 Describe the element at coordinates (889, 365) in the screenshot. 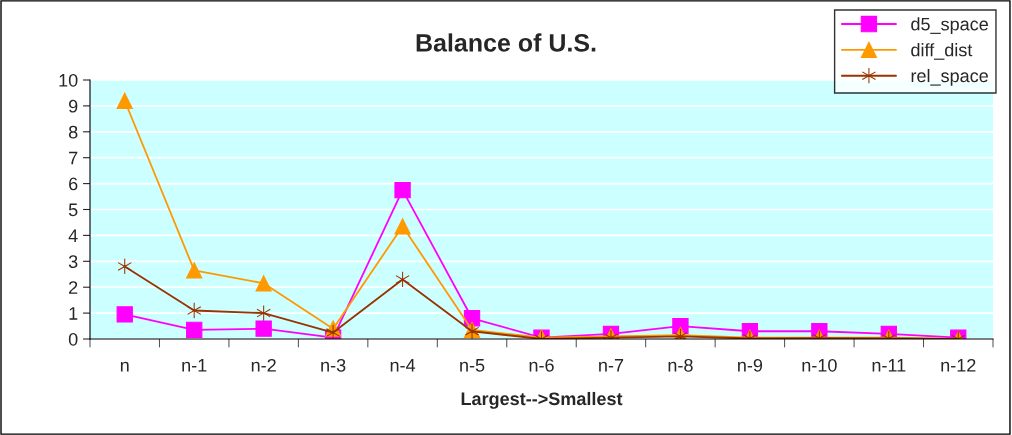

I see `x-tick-label: n-11` at that location.